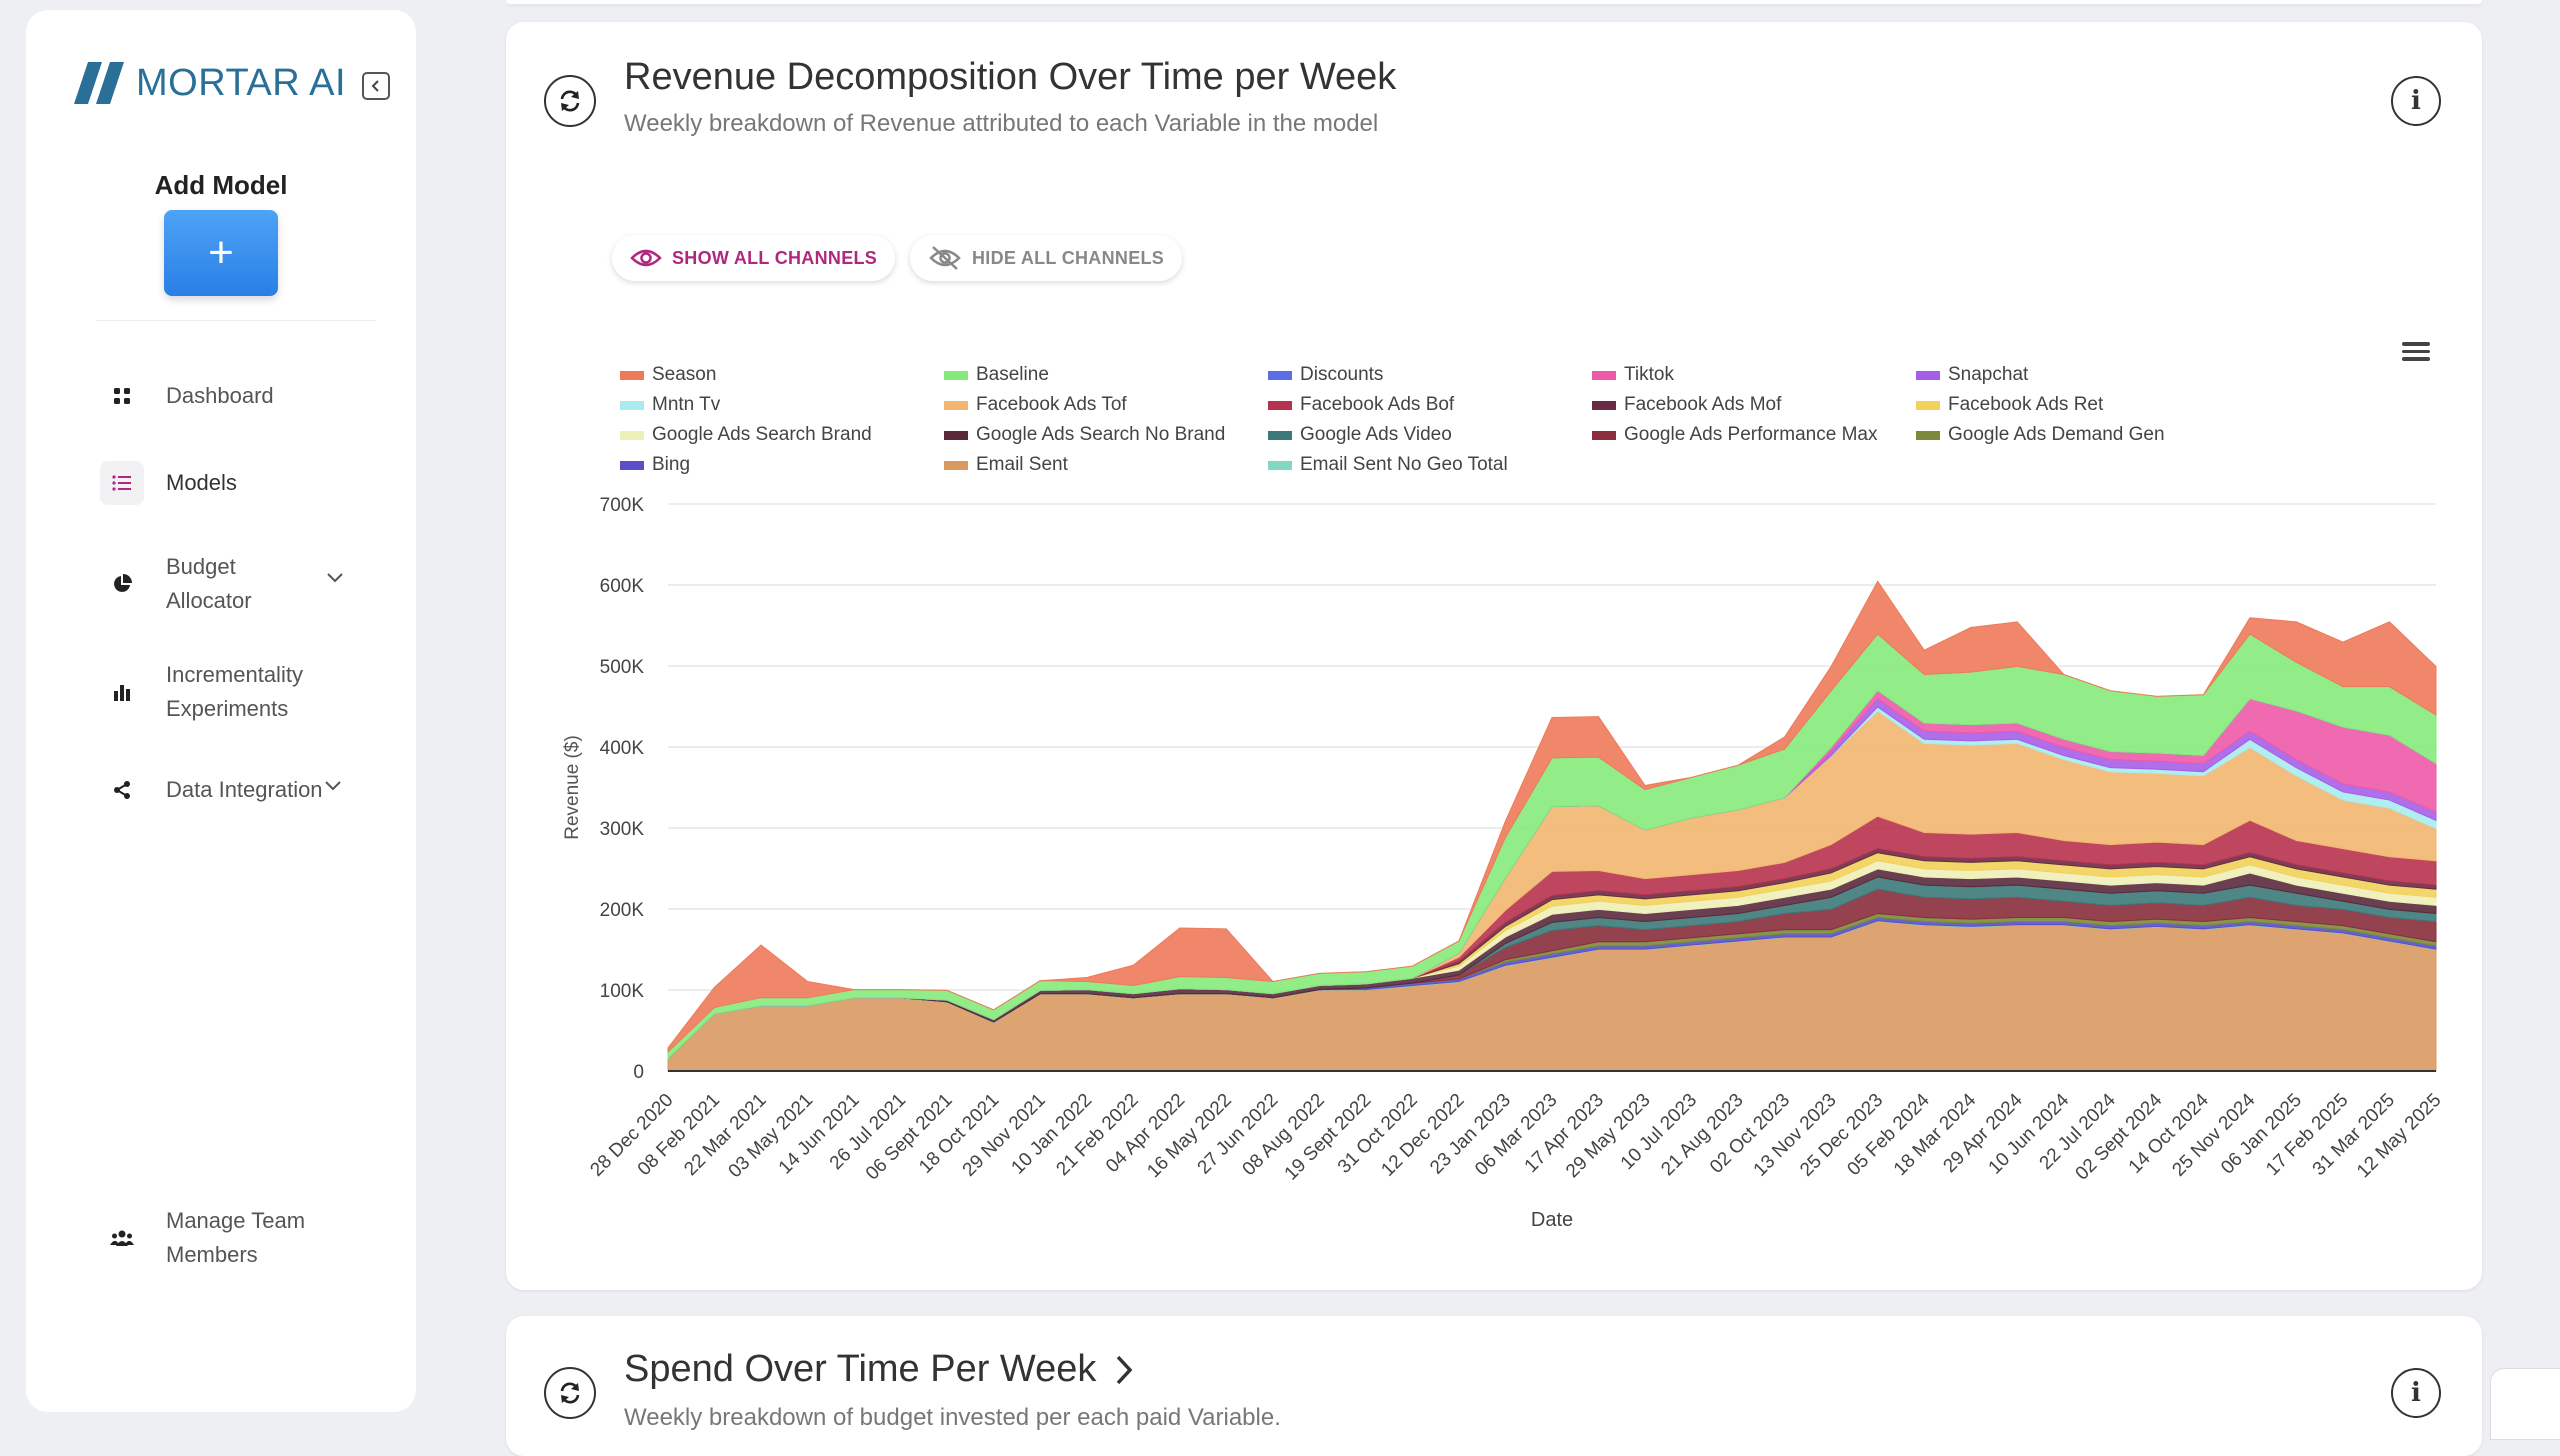 The image size is (2560, 1456). I want to click on spend-over-time-card, so click(1494, 1386).